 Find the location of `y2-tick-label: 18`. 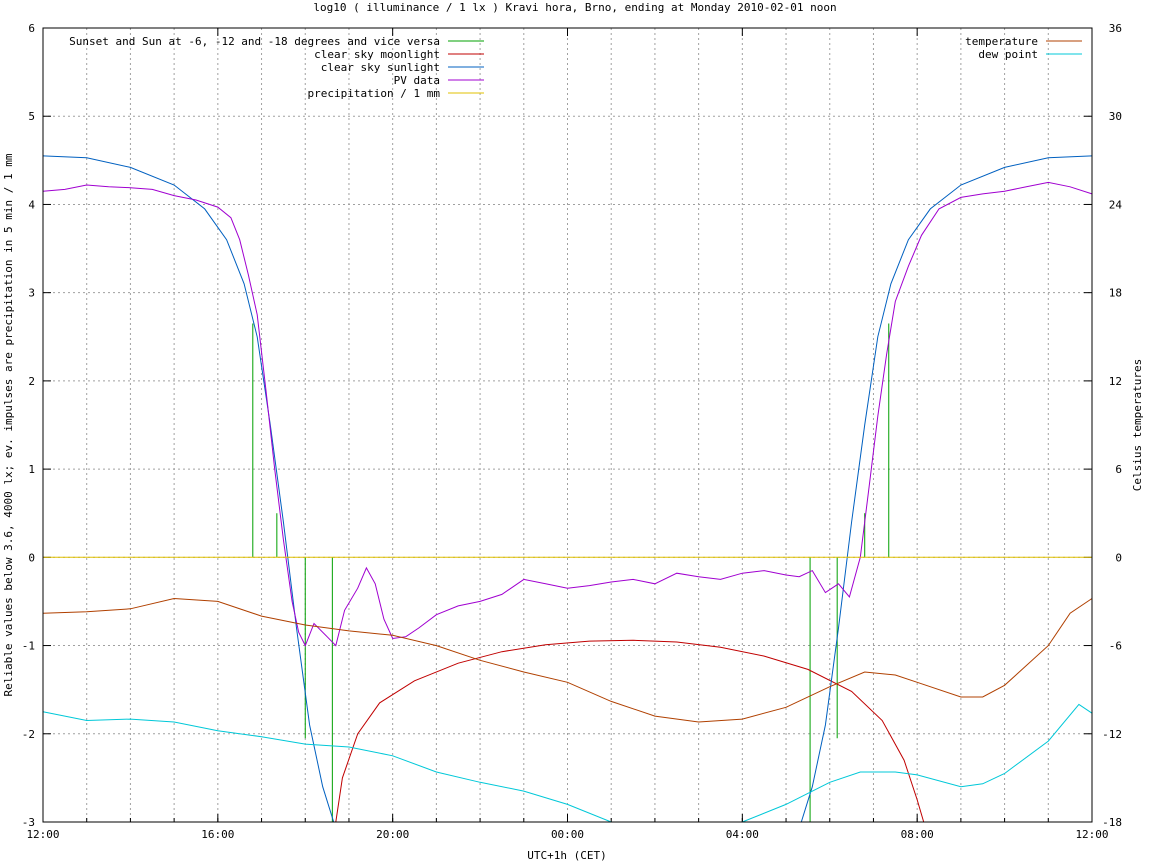

y2-tick-label: 18 is located at coordinates (1115, 293).